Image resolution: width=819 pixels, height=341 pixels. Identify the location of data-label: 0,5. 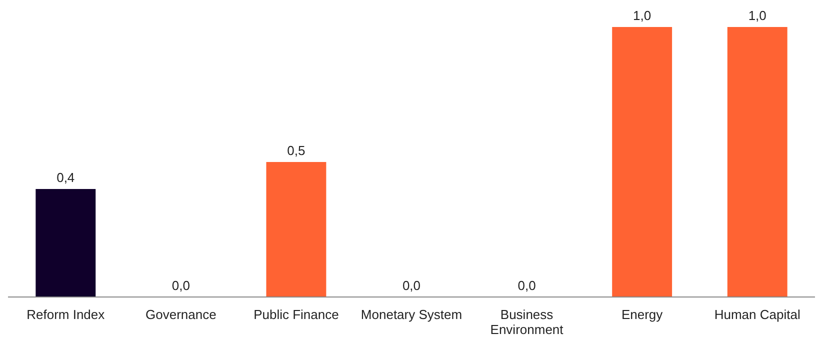
(296, 150).